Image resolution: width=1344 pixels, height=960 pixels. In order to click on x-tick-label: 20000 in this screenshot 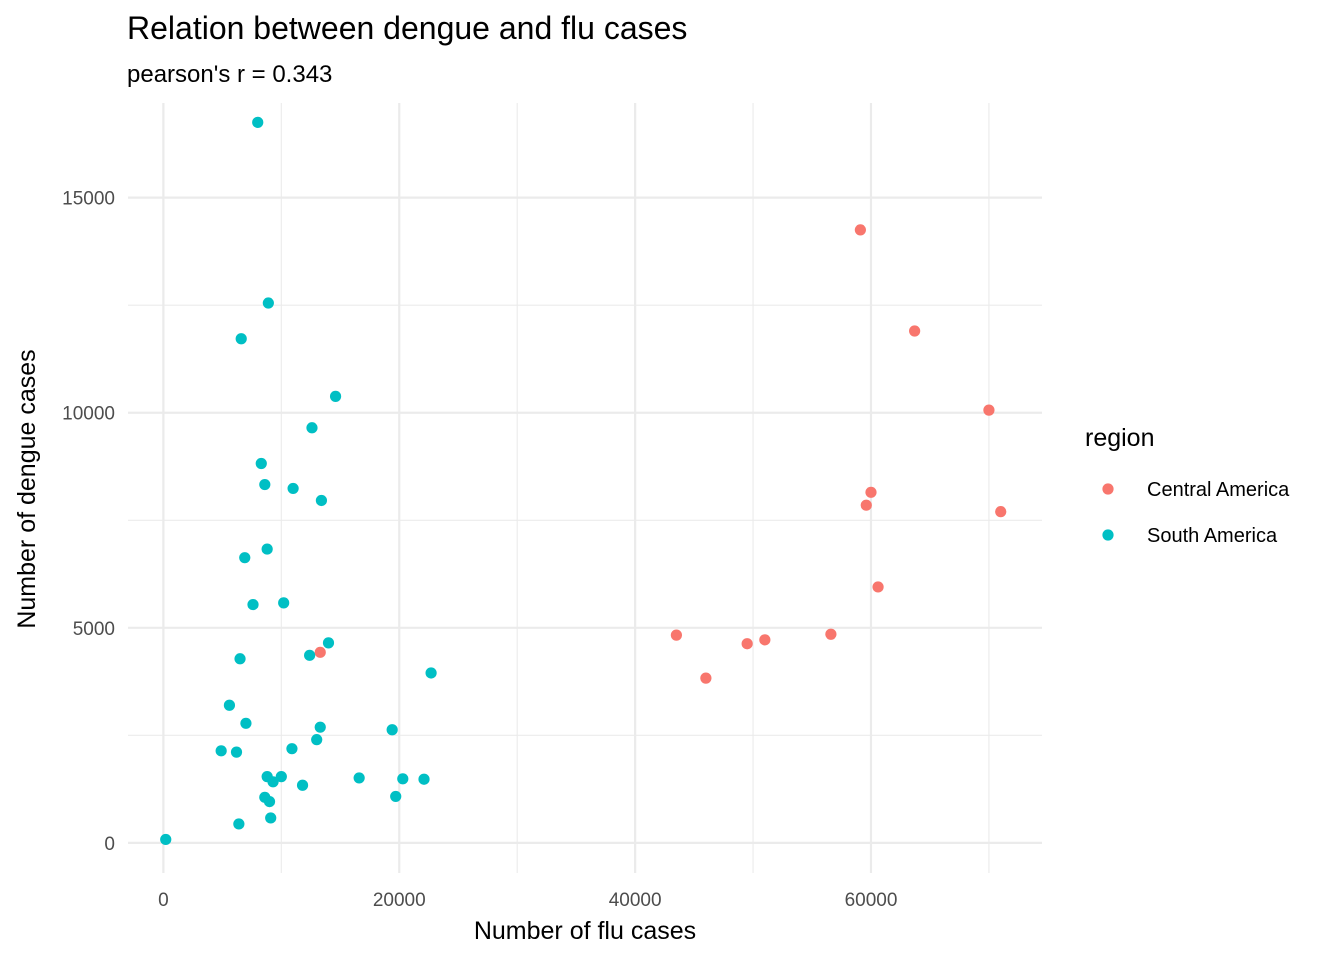, I will do `click(399, 900)`.